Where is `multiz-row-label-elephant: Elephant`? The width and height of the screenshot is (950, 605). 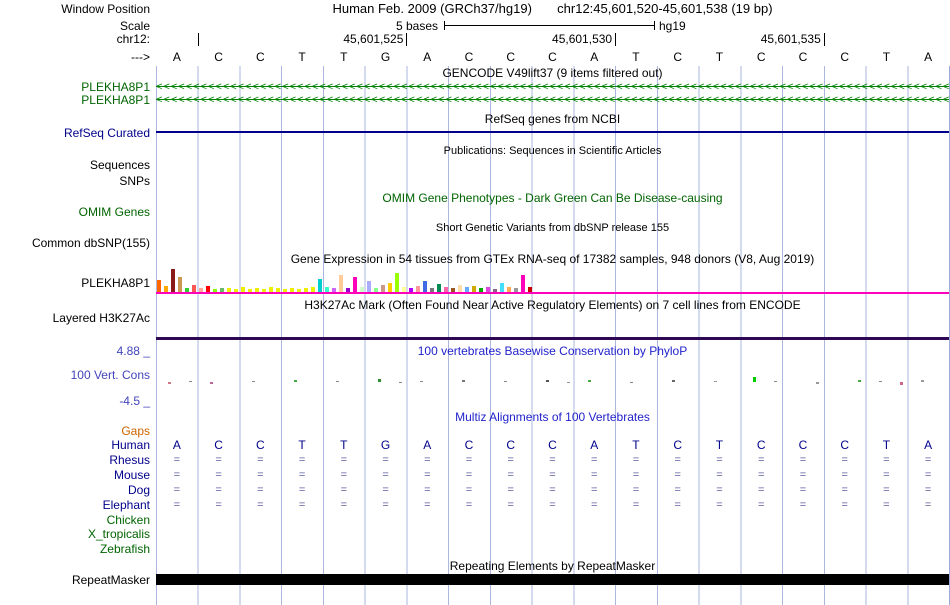
multiz-row-label-elephant: Elephant is located at coordinates (126, 505).